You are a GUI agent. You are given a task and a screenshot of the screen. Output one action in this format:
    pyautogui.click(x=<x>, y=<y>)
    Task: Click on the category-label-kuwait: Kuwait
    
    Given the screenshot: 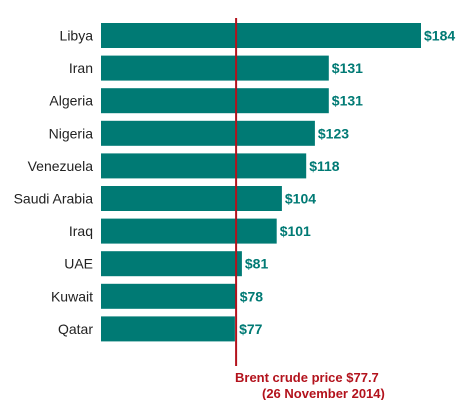 What is the action you would take?
    pyautogui.click(x=72, y=296)
    